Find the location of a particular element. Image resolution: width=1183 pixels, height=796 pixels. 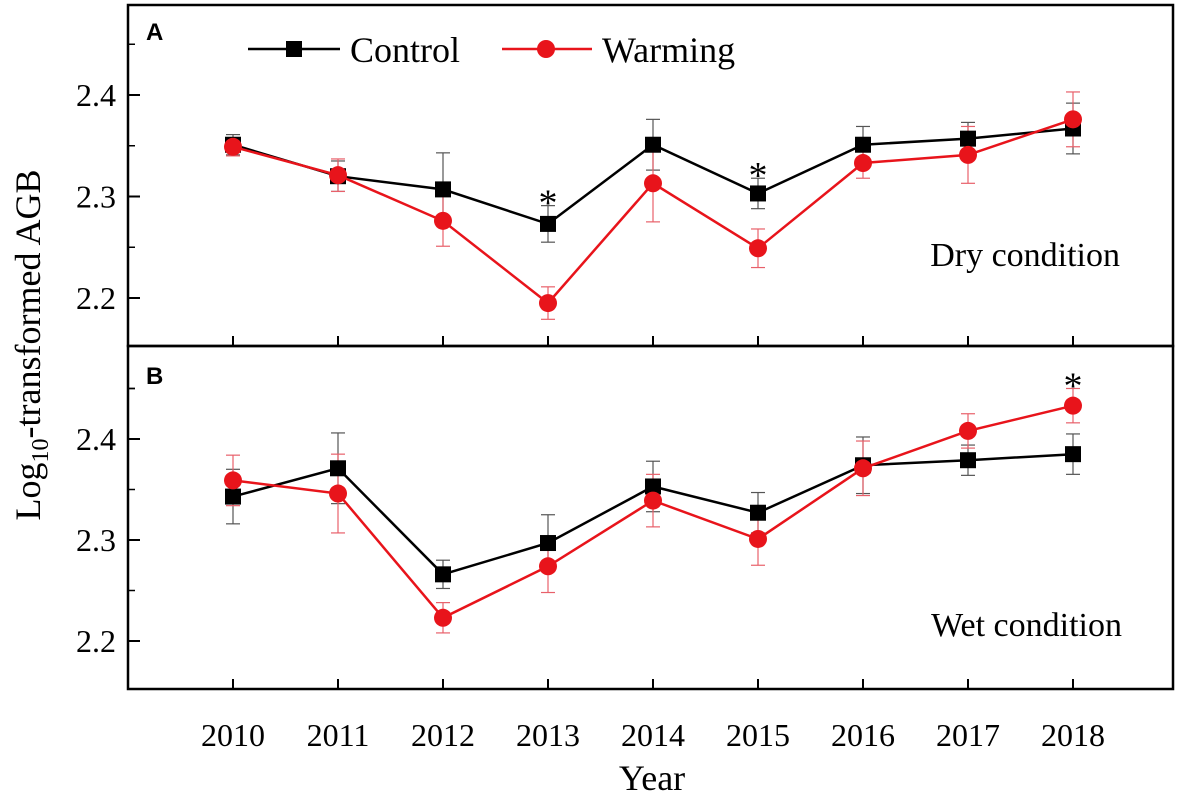

panel-a-y-tick-label-2.2: 2.2 is located at coordinates (96, 298).